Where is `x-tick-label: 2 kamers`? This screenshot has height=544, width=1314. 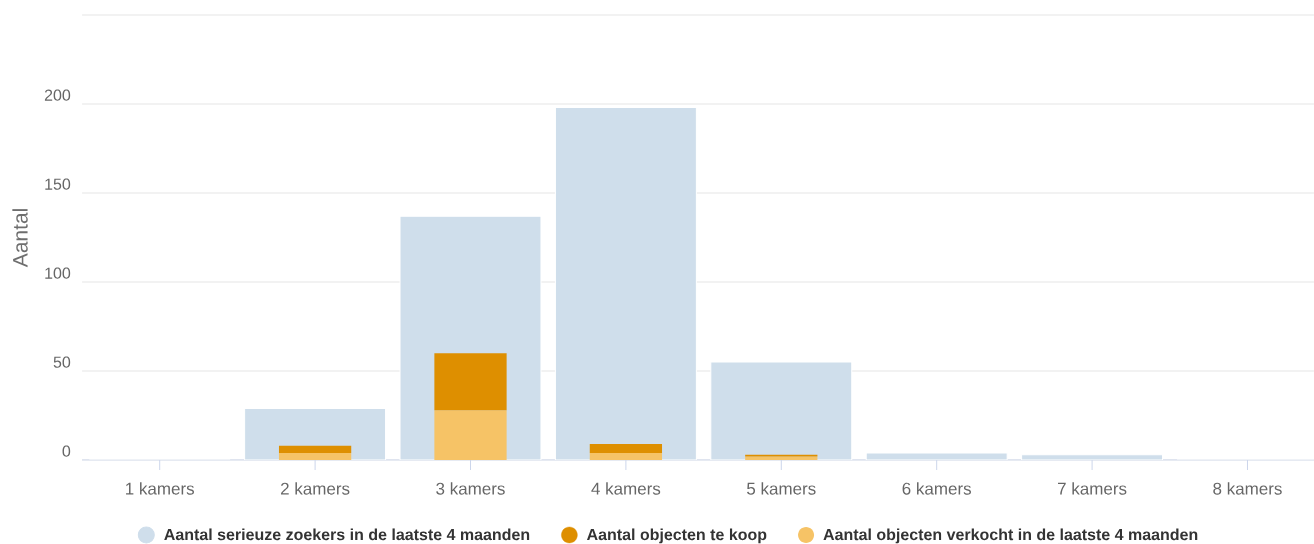 x-tick-label: 2 kamers is located at coordinates (315, 488).